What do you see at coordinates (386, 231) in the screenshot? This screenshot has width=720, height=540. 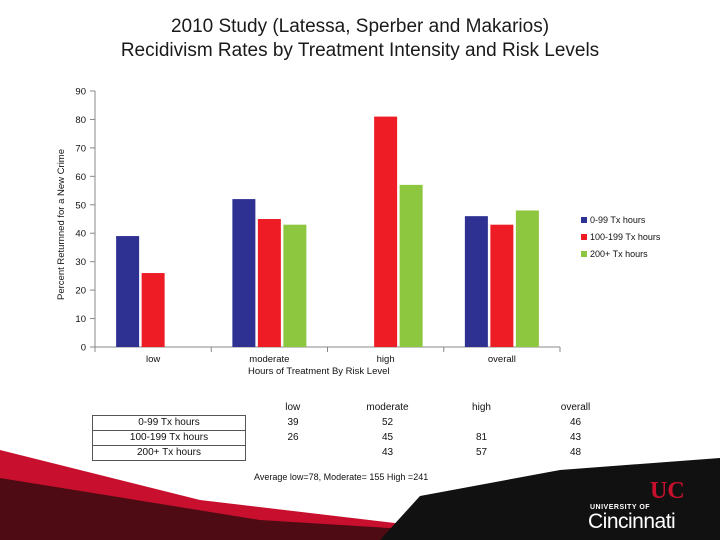 I see `bar-high-100-199-tx-hours` at bounding box center [386, 231].